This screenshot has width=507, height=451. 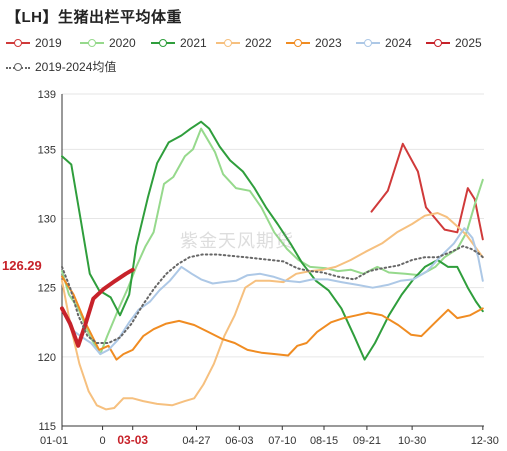 I want to click on y-tick-label-130: 130, so click(x=47, y=220).